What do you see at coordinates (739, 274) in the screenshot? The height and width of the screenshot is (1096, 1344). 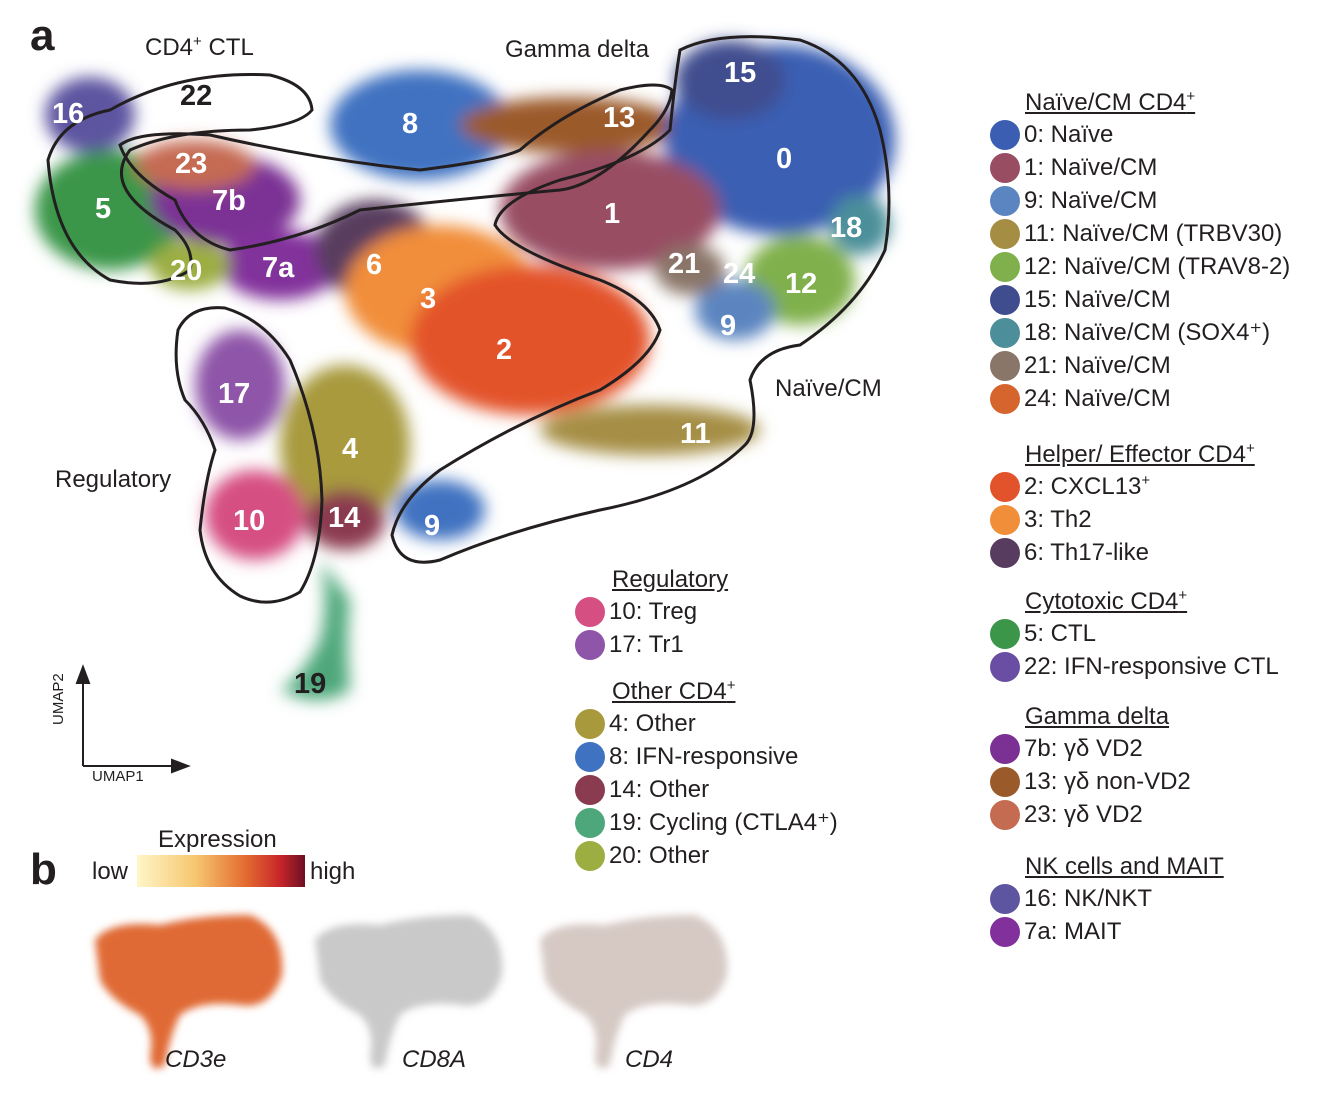 I see `cluster-label: 24` at bounding box center [739, 274].